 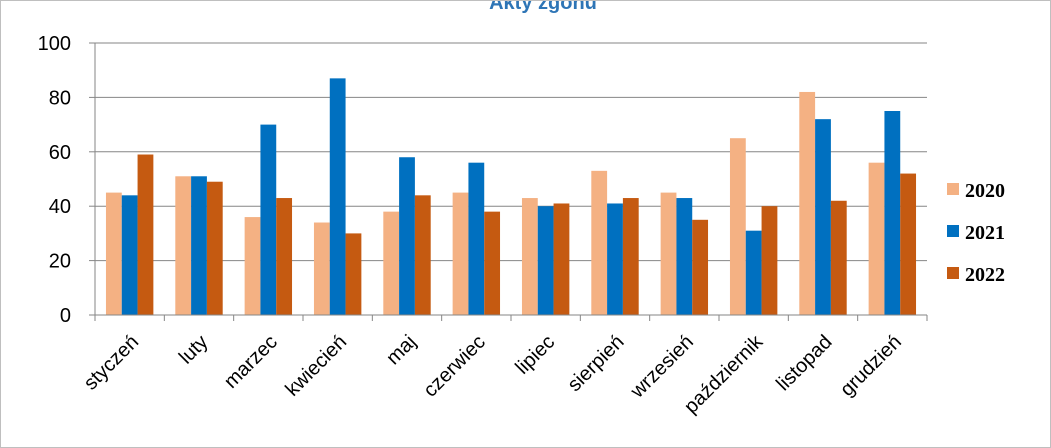 I want to click on x-tick-label: styczeń, so click(x=112, y=363).